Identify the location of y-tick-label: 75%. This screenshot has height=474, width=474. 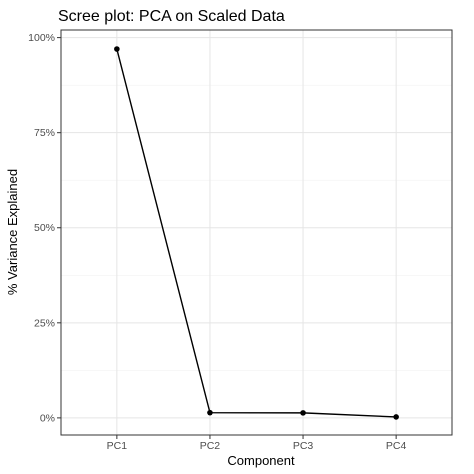
(44, 133).